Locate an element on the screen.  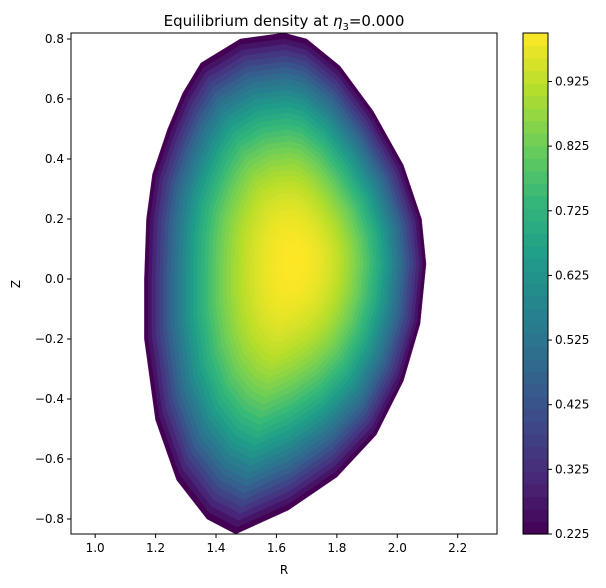
colorbar is located at coordinates (535, 284).